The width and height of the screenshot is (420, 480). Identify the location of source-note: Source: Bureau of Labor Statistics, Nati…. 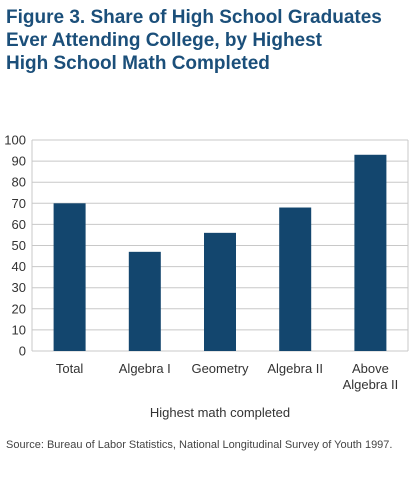
(199, 445).